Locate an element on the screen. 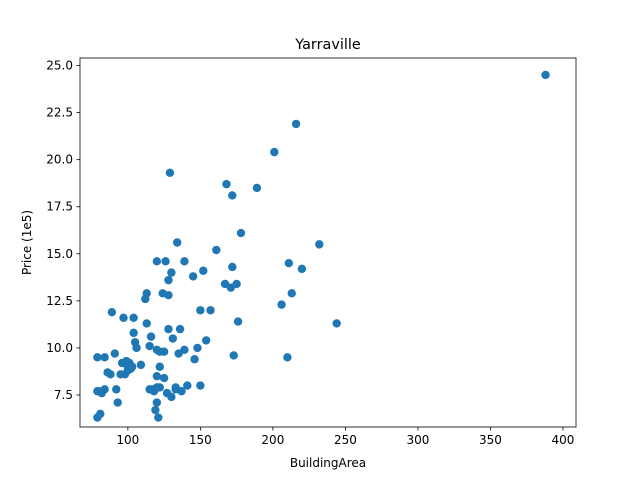 Image resolution: width=640 pixels, height=480 pixels. x-axis: 100 150 200 250 300 350 400 is located at coordinates (345, 437).